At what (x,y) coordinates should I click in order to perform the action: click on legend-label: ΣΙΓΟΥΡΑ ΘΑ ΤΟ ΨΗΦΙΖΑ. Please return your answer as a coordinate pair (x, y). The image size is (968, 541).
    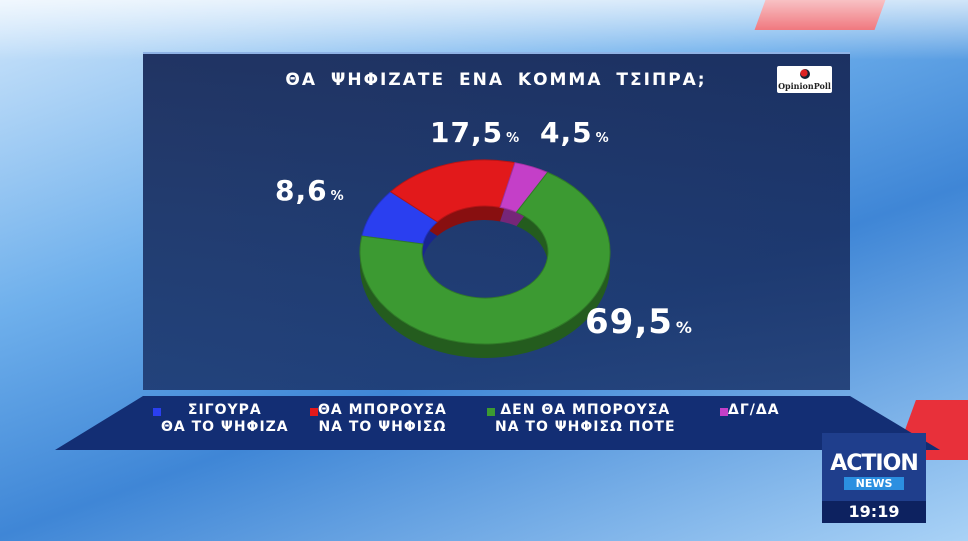
    Looking at the image, I should click on (225, 418).